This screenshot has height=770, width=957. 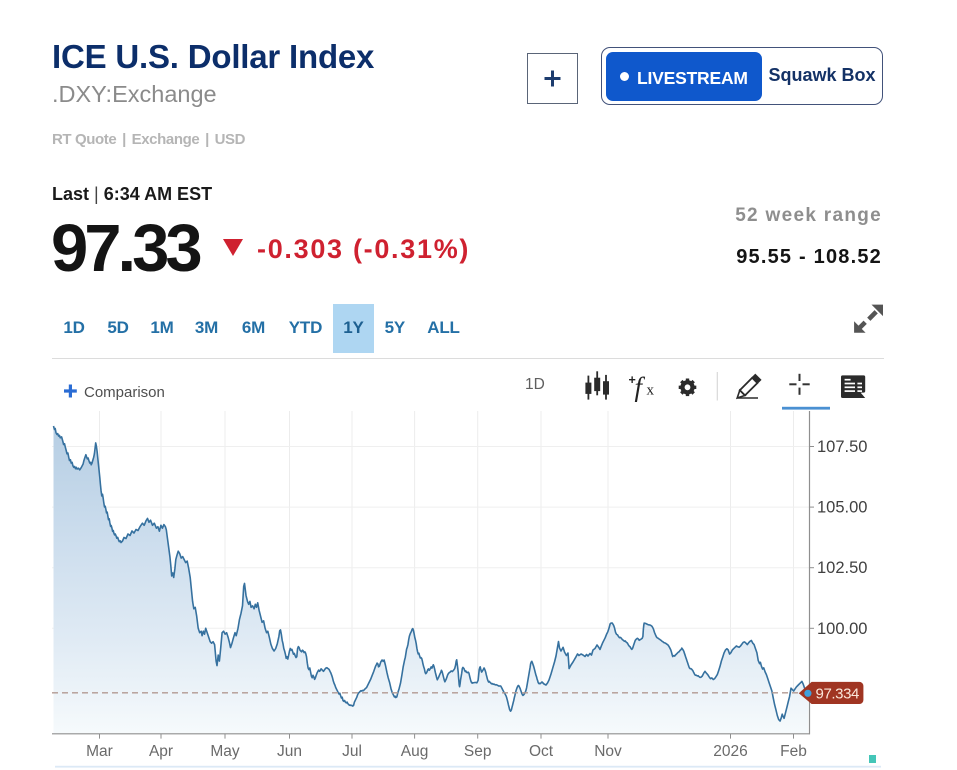 What do you see at coordinates (608, 751) in the screenshot?
I see `svg-text: Nov` at bounding box center [608, 751].